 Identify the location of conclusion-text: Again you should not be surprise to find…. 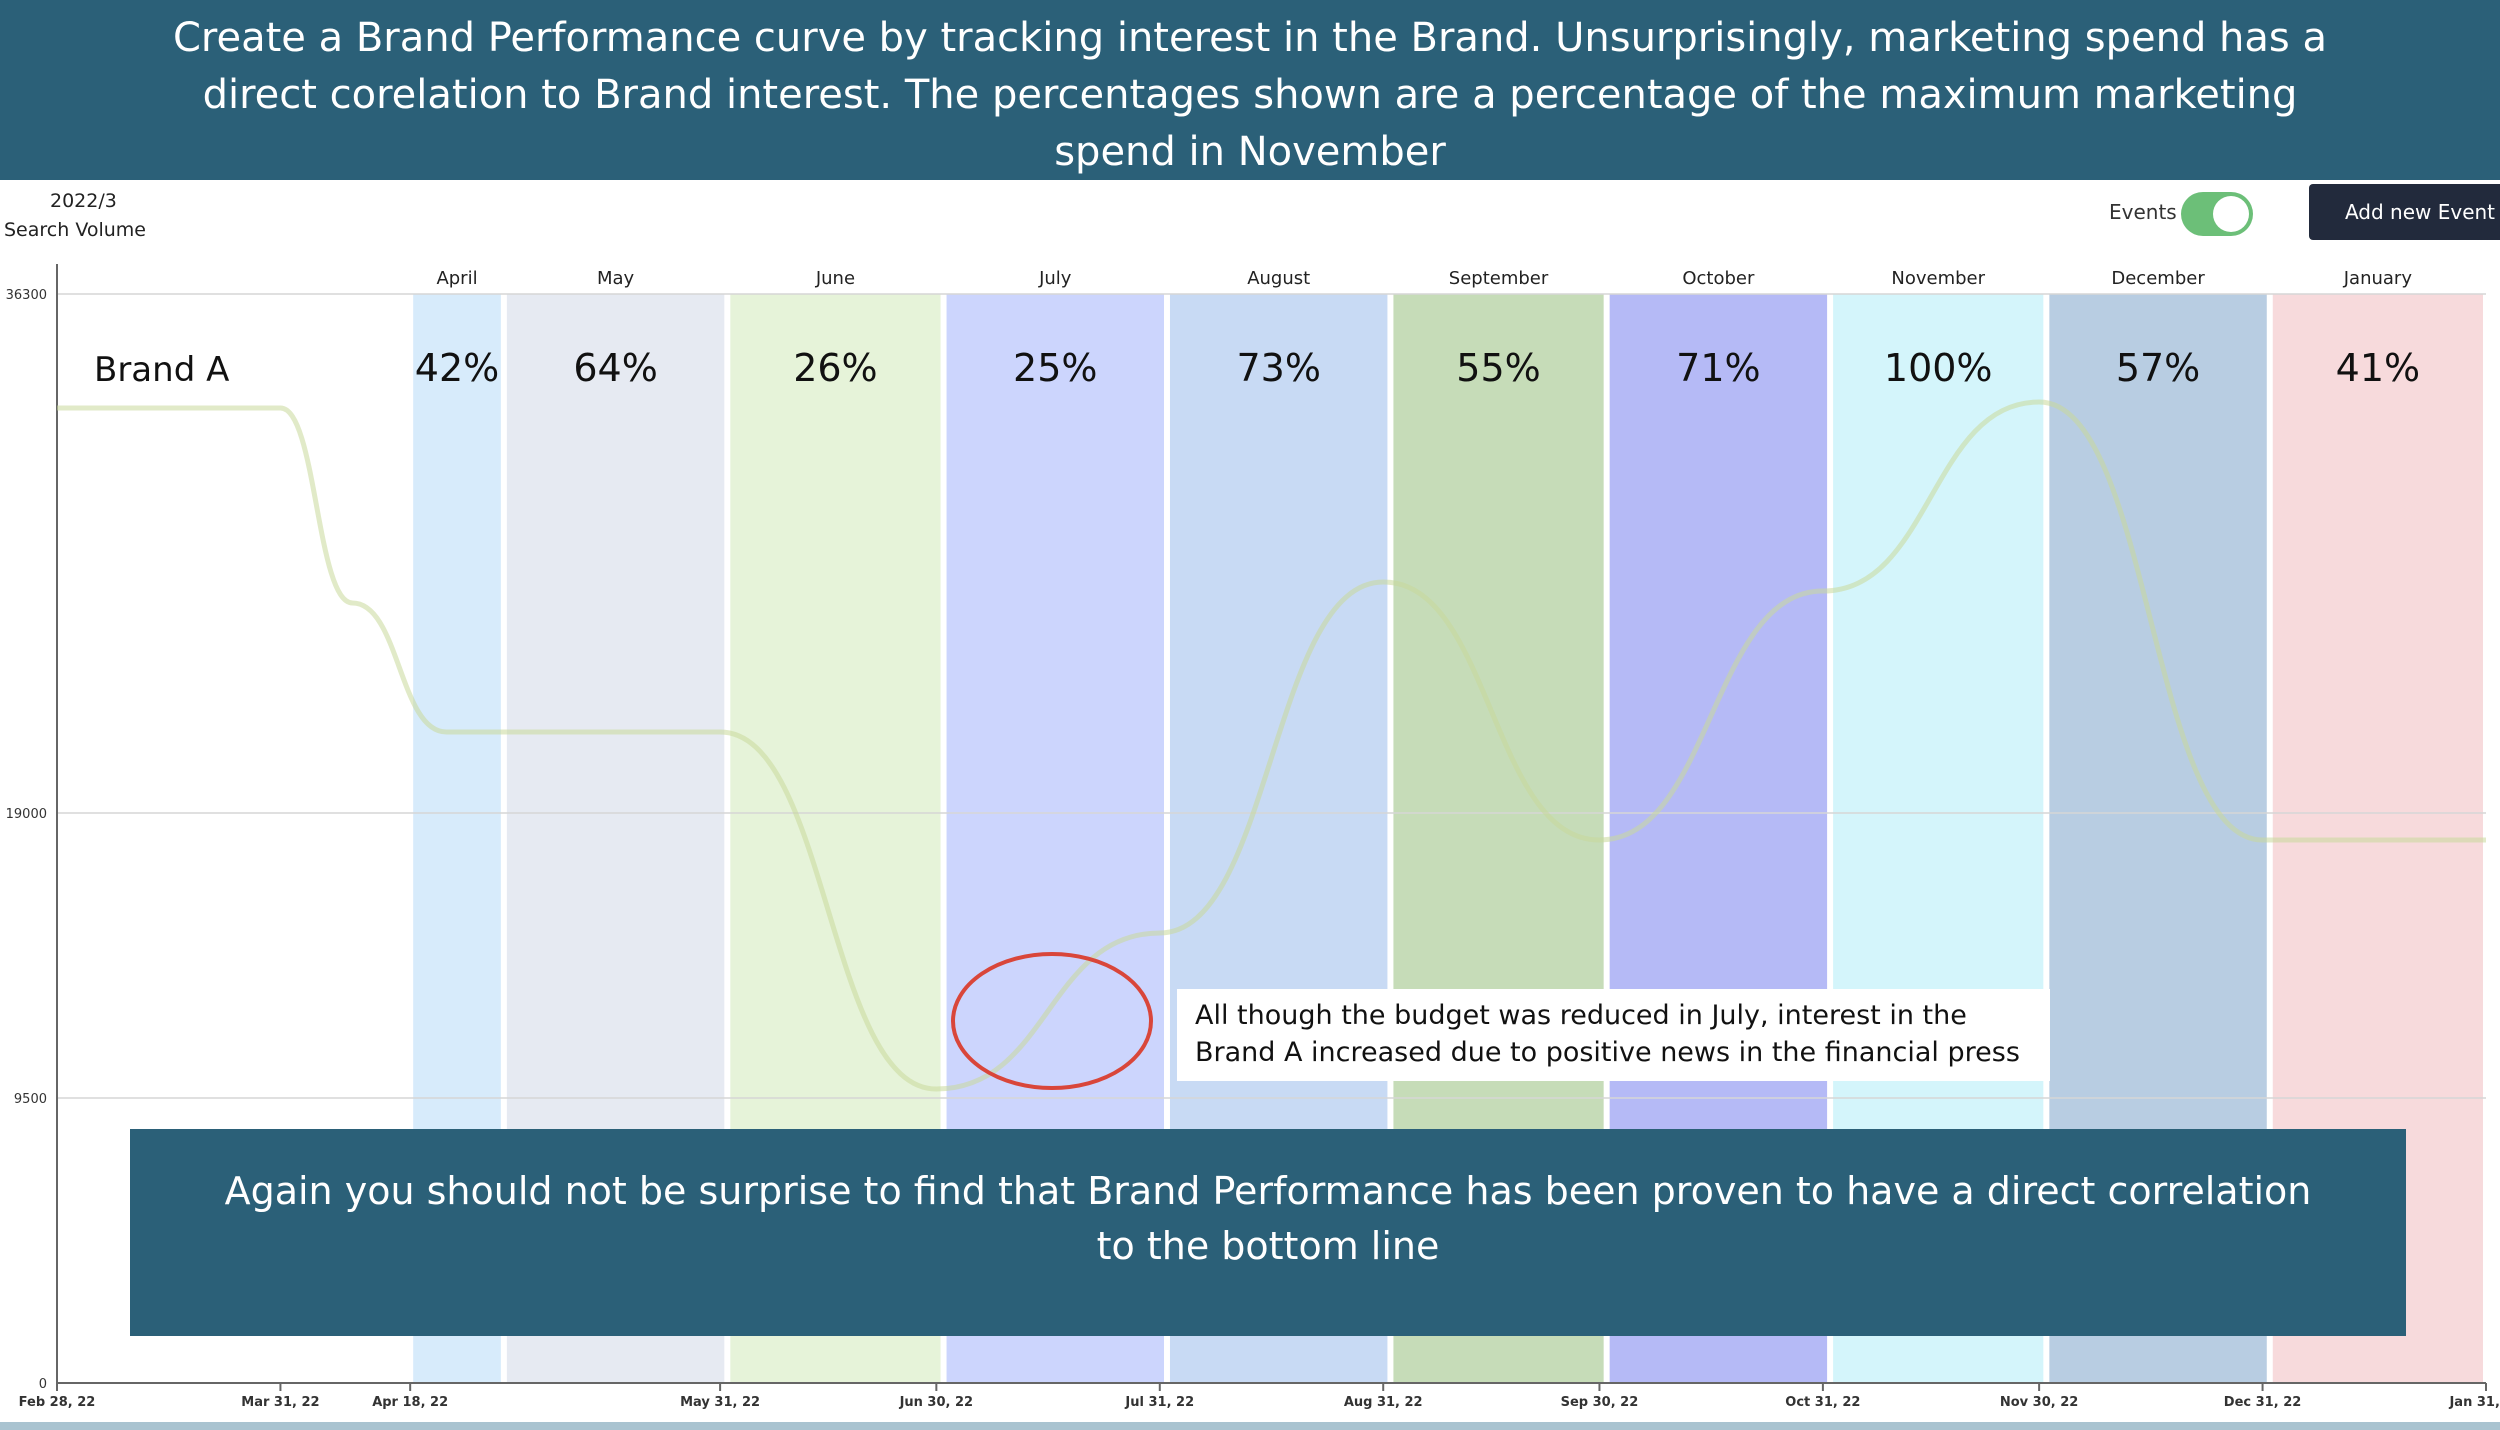
(1268, 1218).